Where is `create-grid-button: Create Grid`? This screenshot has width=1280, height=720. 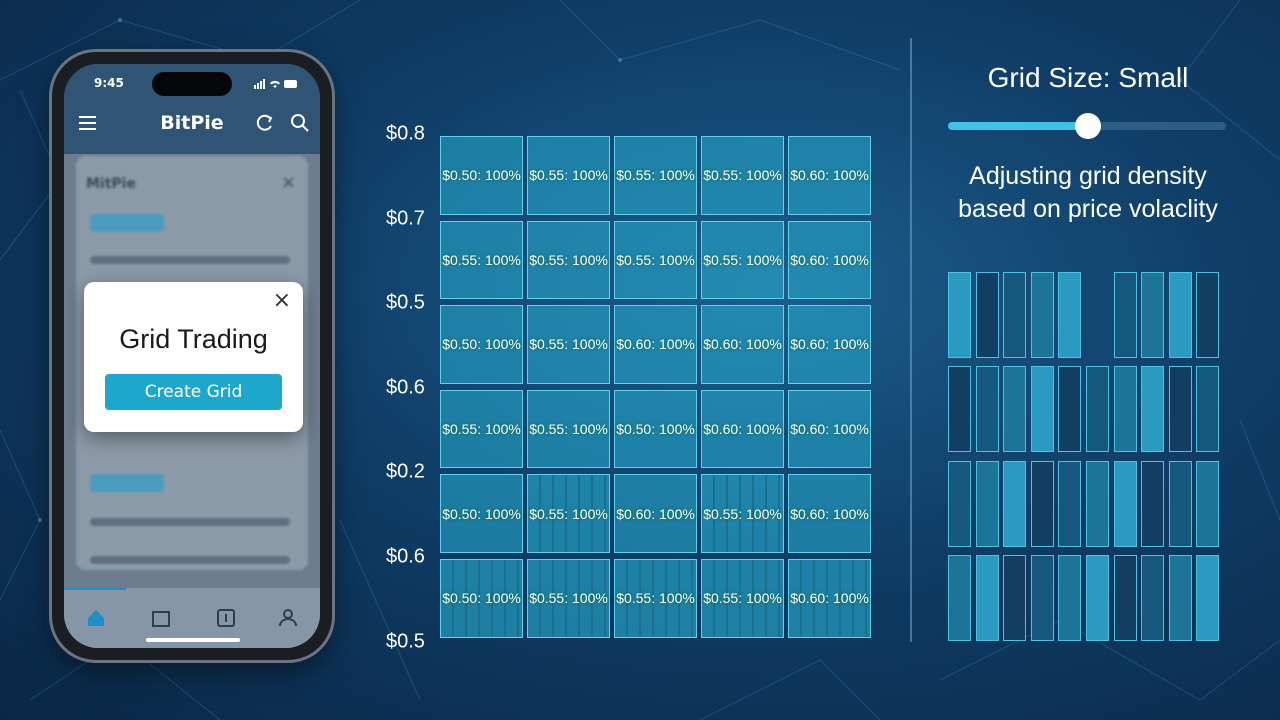 create-grid-button: Create Grid is located at coordinates (193, 392).